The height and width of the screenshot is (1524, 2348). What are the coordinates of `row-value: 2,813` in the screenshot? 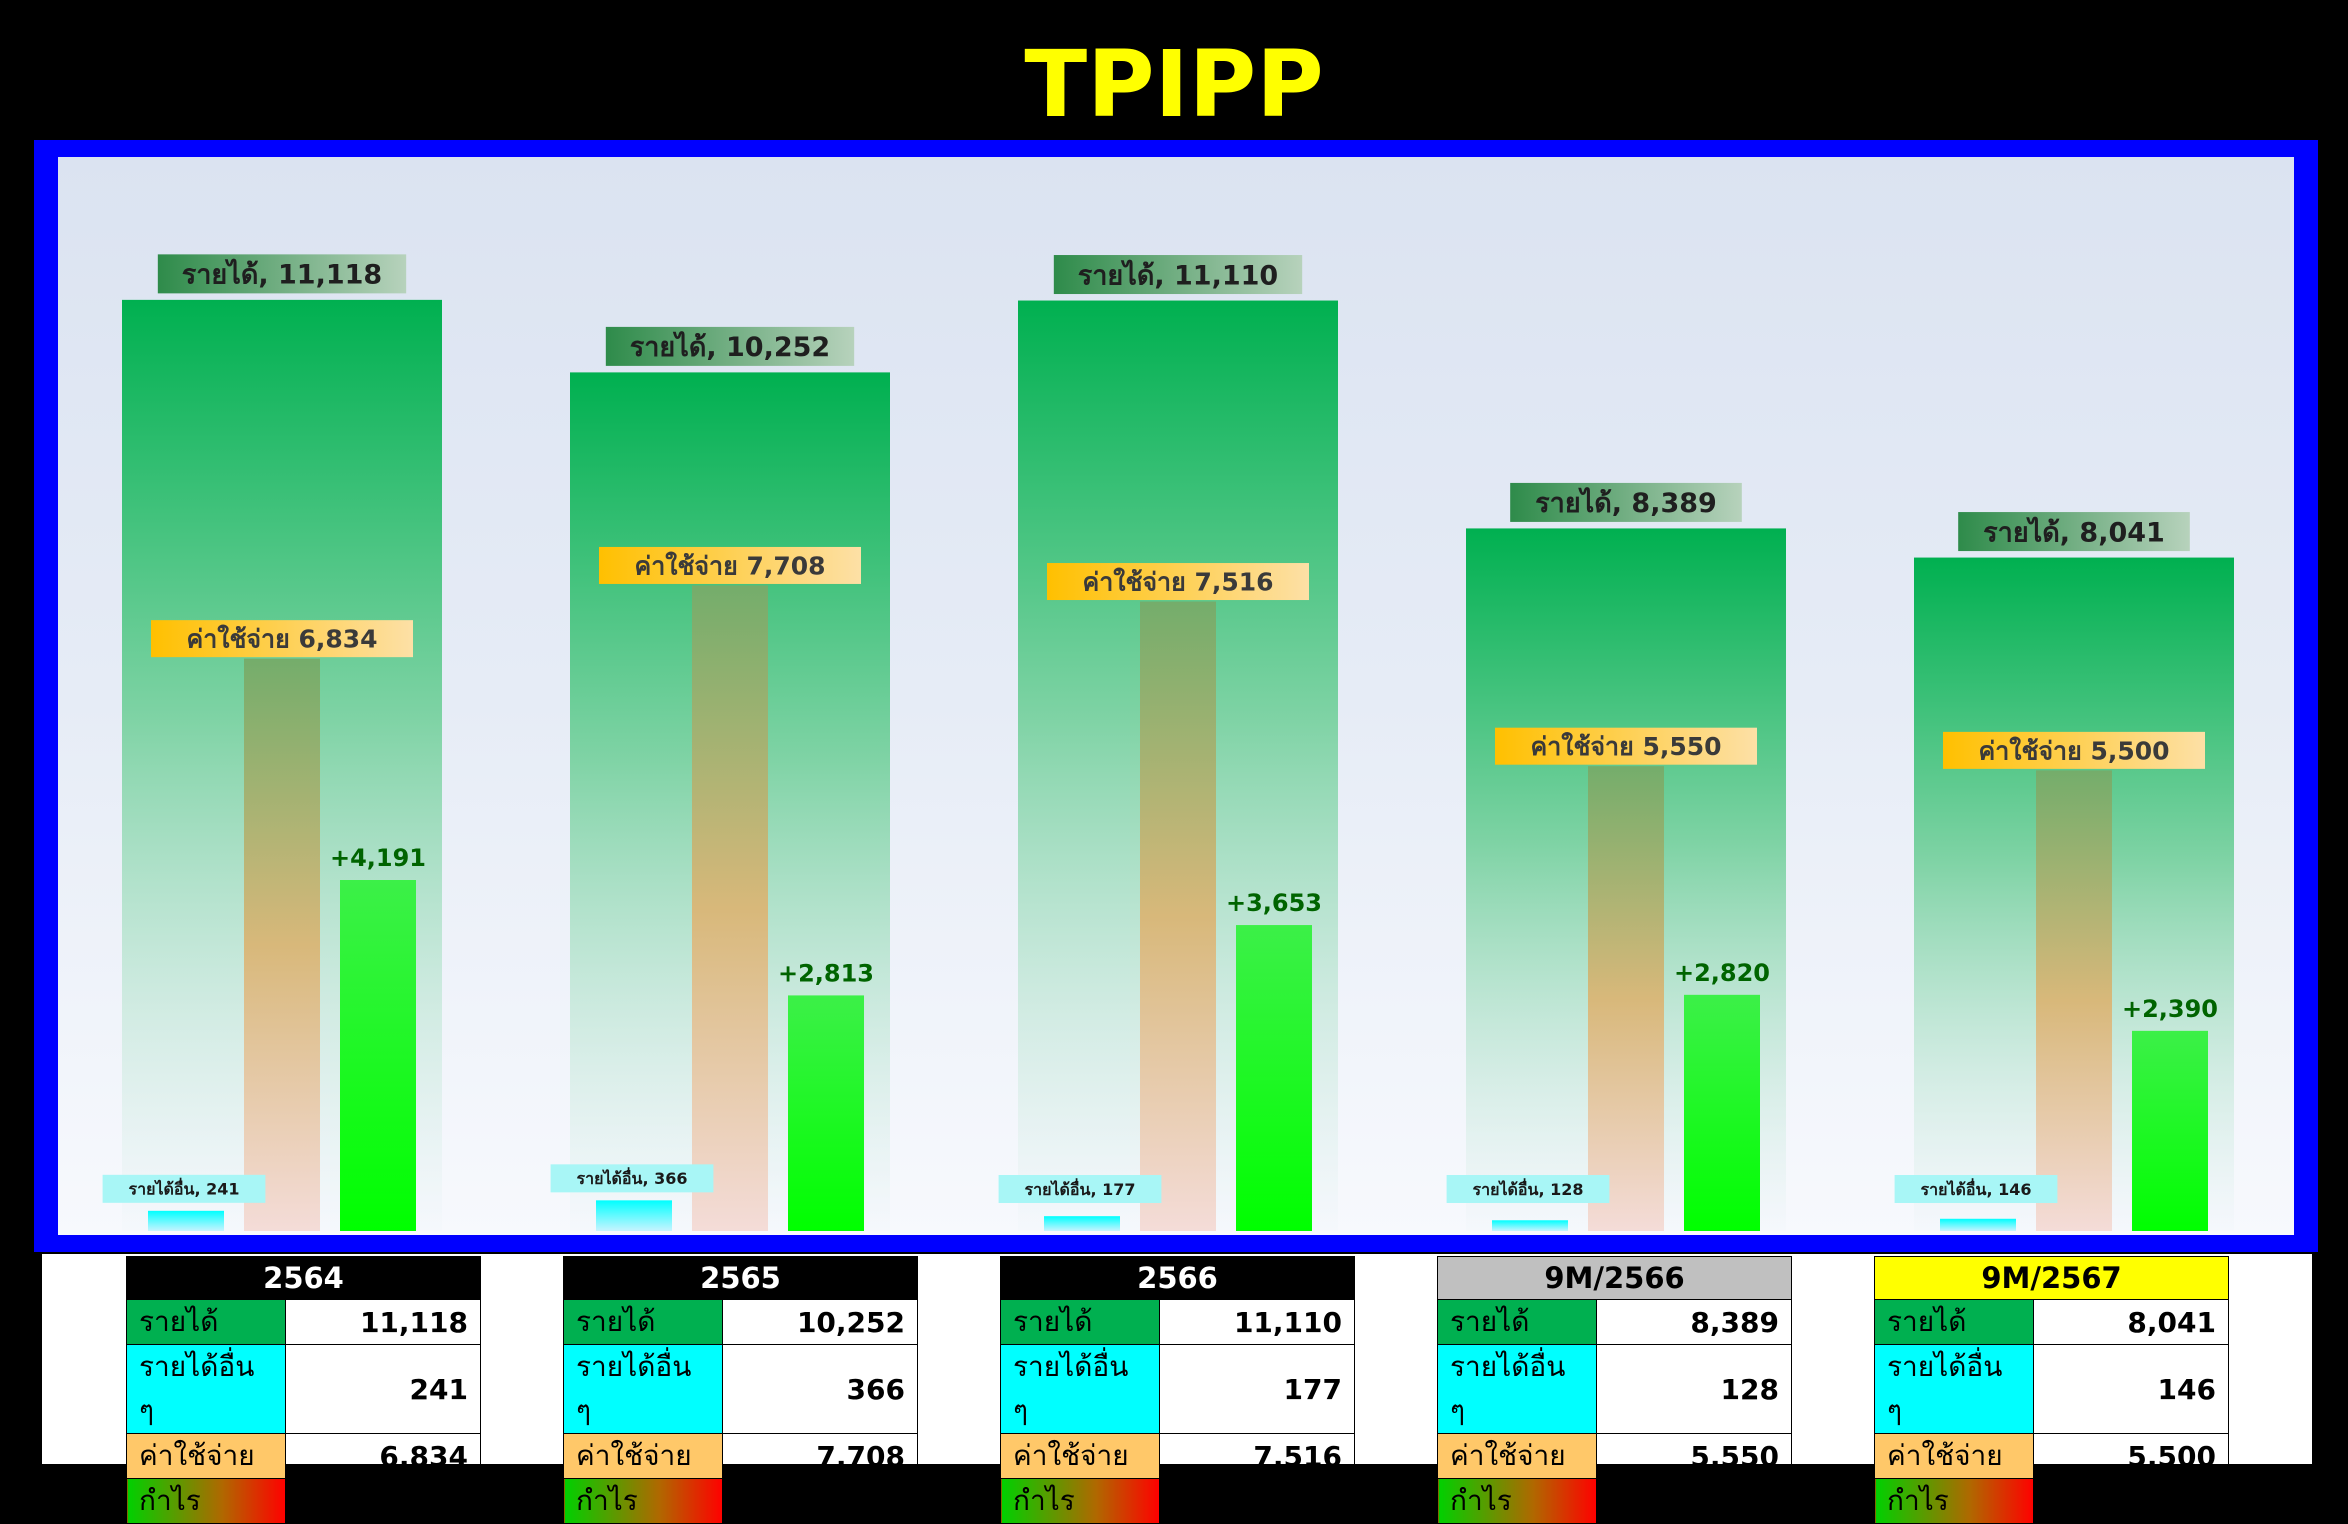 It's located at (820, 1501).